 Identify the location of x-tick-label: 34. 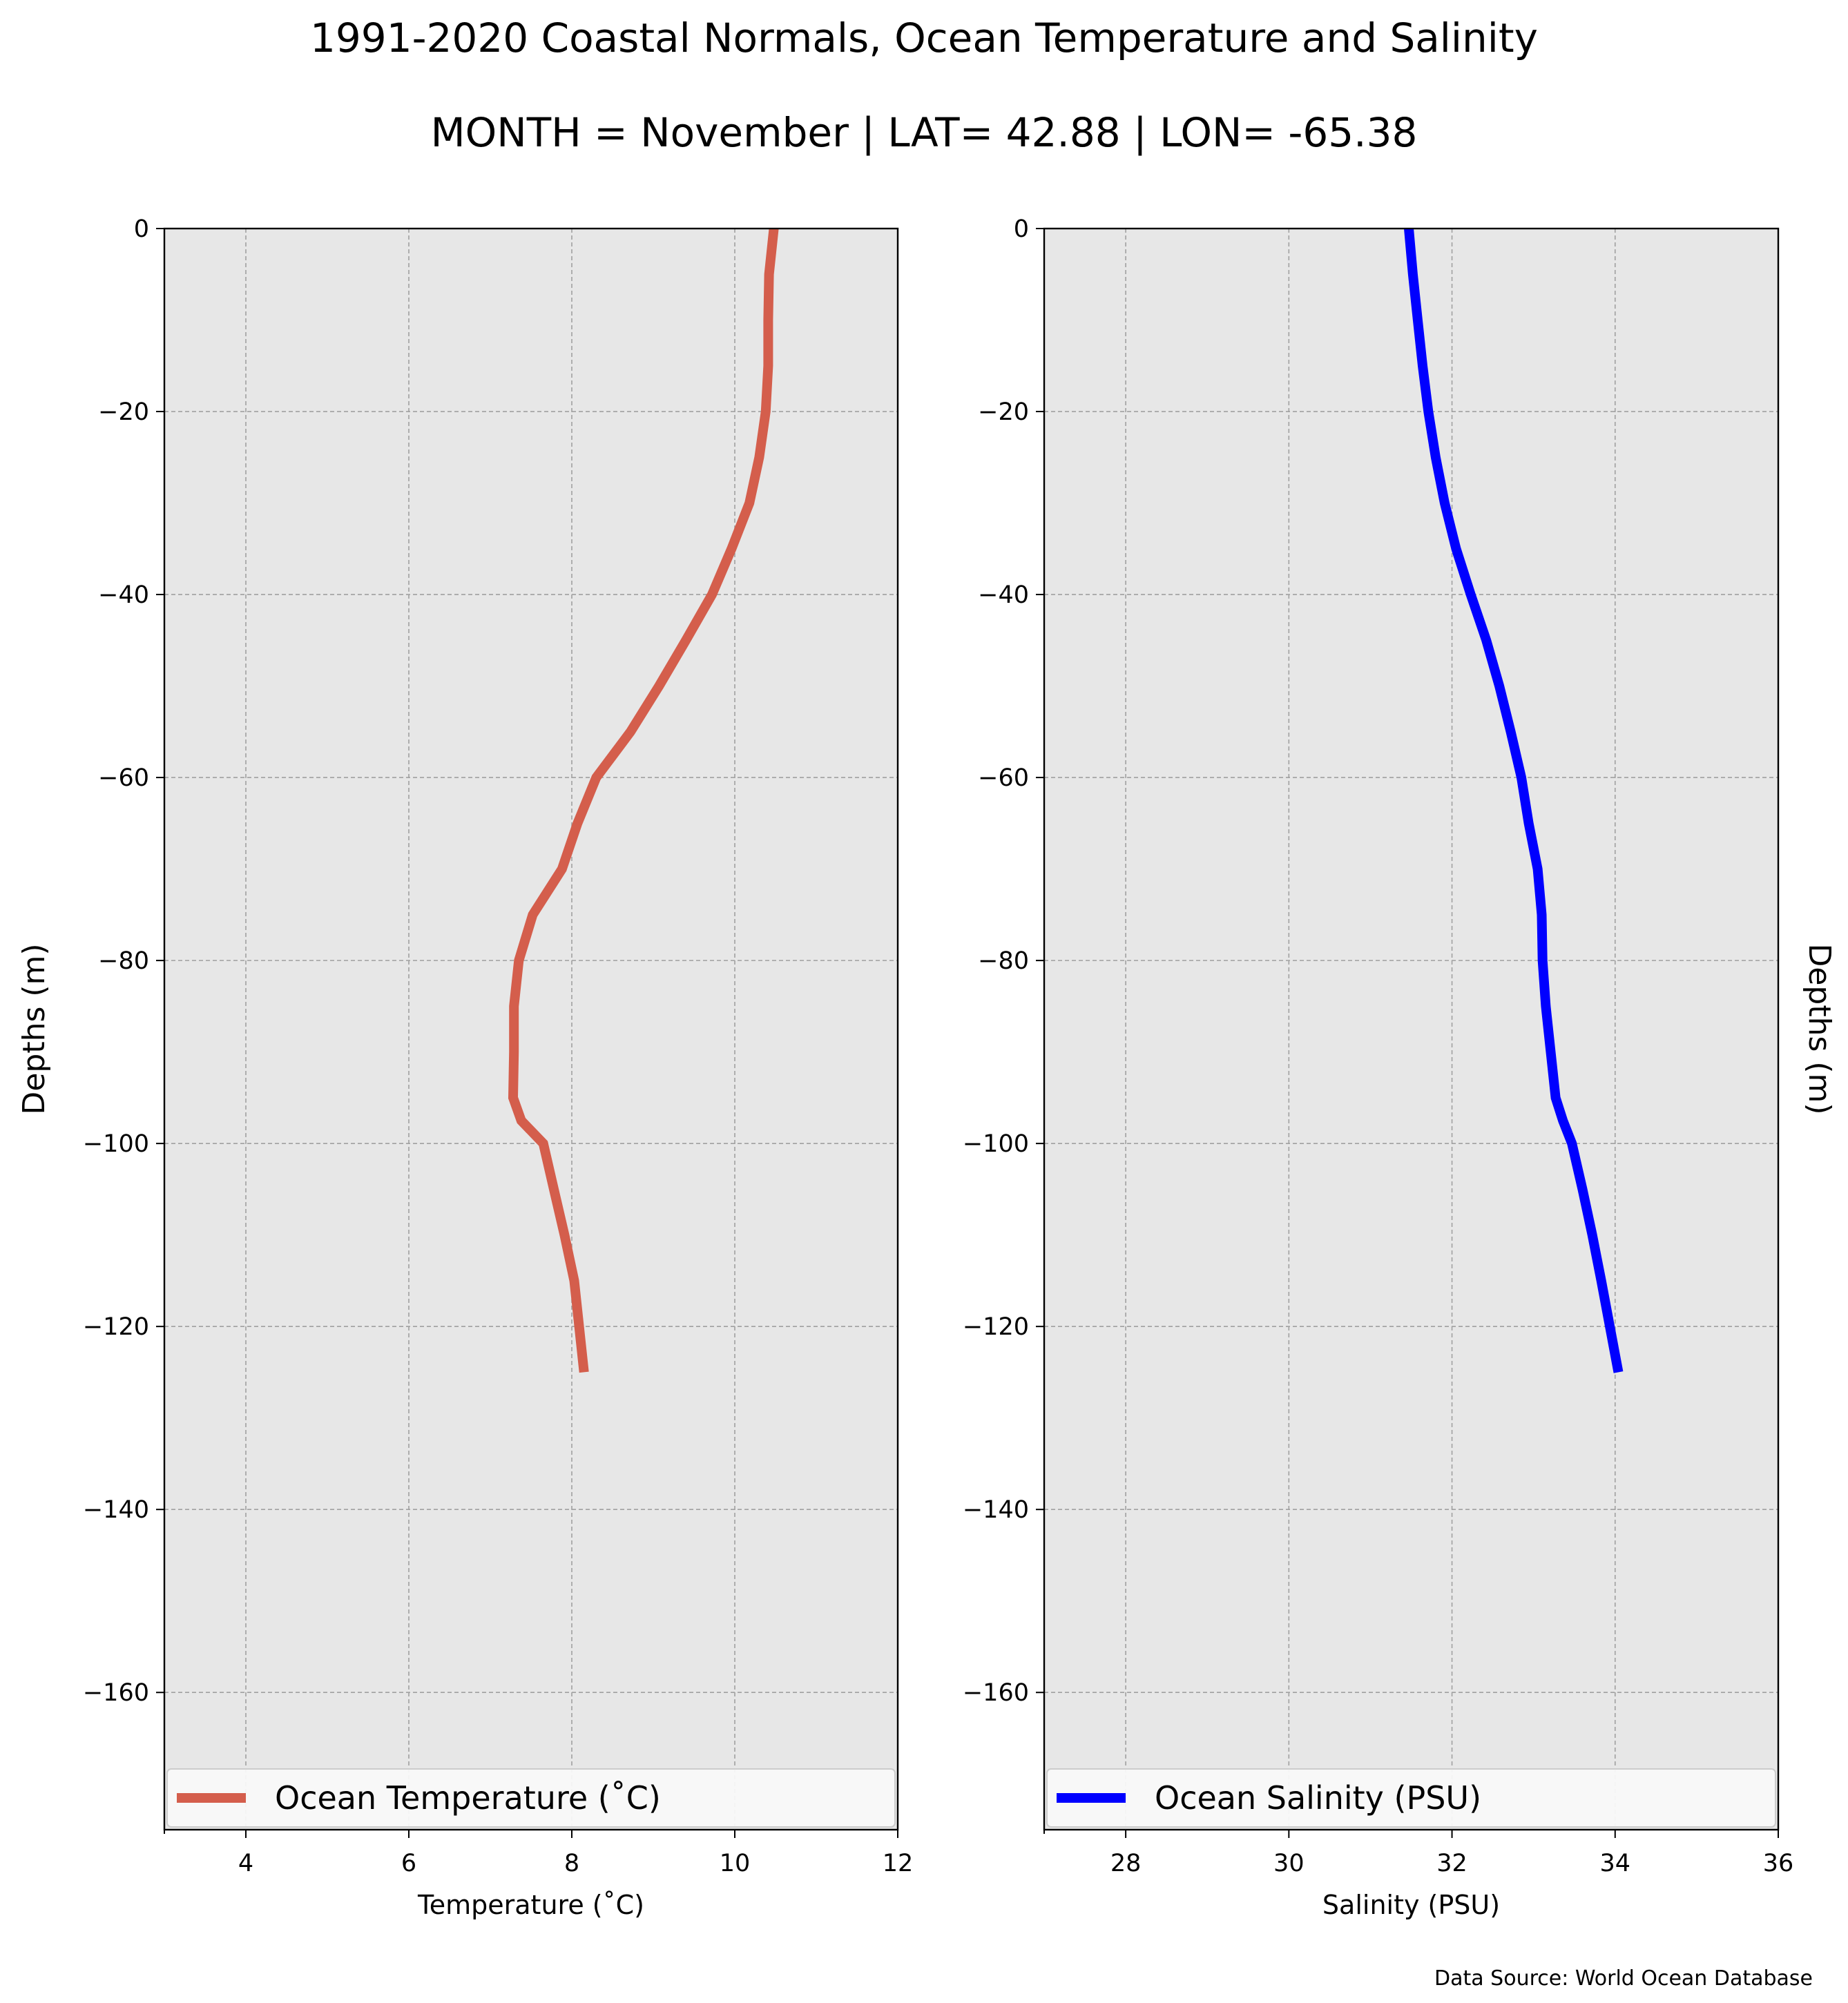
(1616, 1863).